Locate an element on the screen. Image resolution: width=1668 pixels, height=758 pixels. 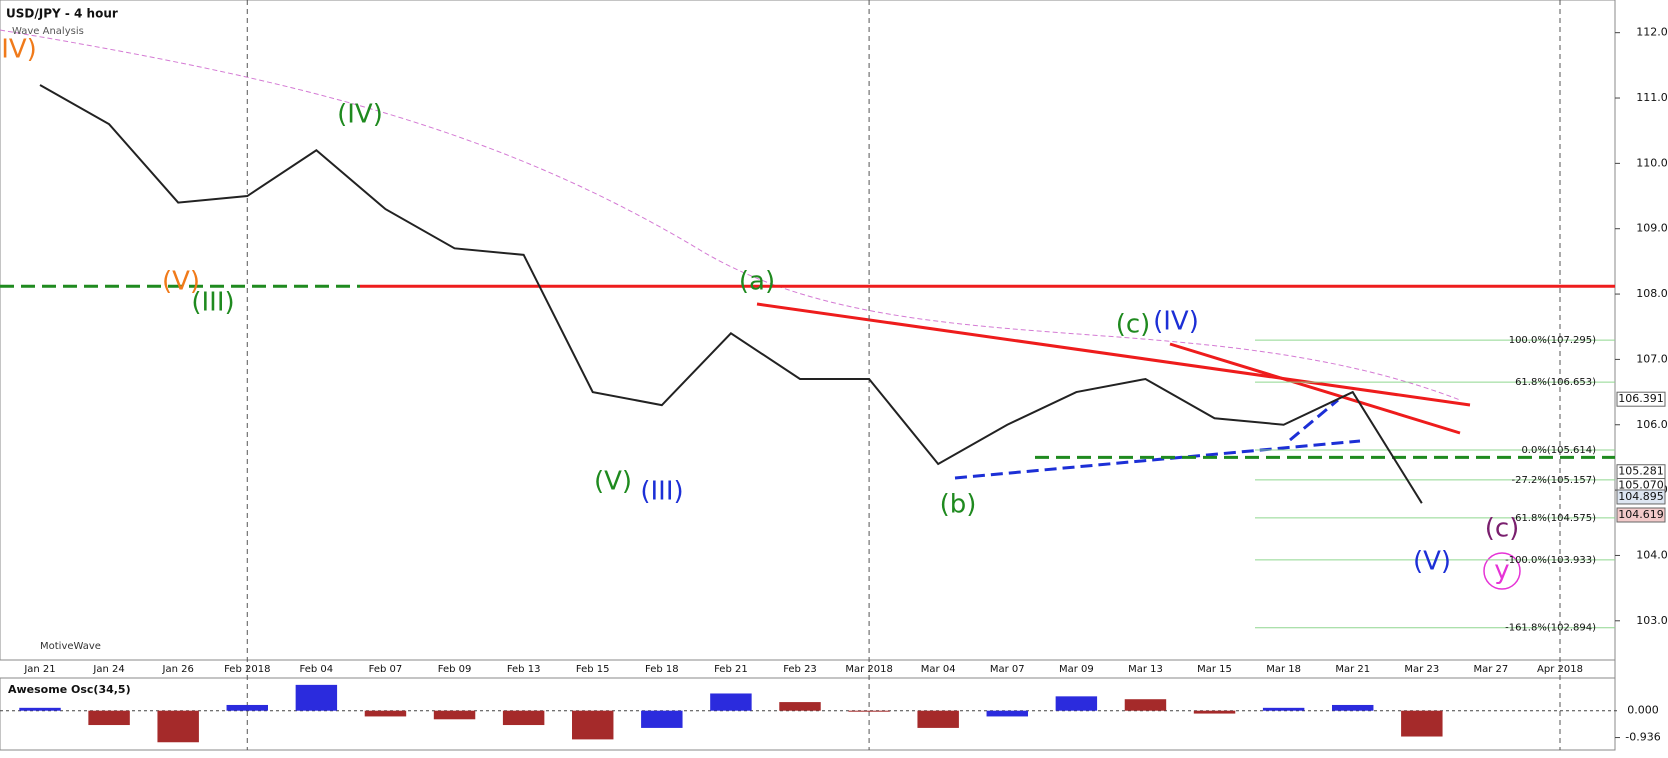
y-tick-label: 112.000 is located at coordinates (1652, 32).